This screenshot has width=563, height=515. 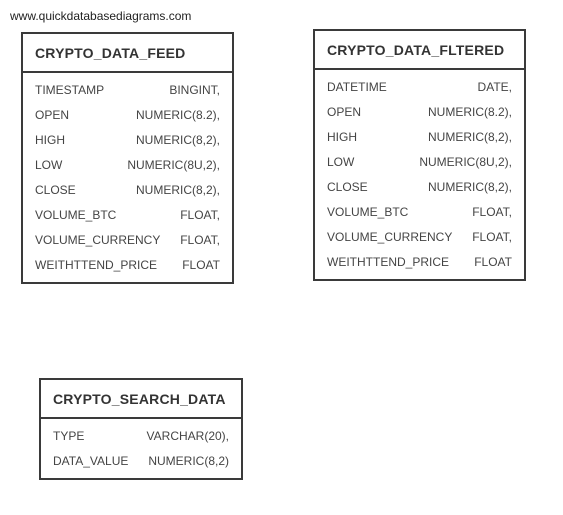 What do you see at coordinates (91, 460) in the screenshot?
I see `column-name: DATA_VALUE` at bounding box center [91, 460].